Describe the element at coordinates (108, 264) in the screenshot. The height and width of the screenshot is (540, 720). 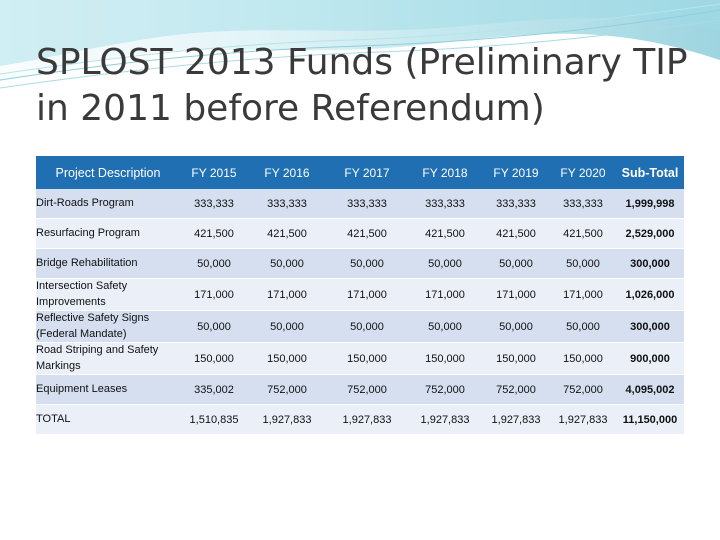
I see `row-description: Bridge Rehabilitation` at that location.